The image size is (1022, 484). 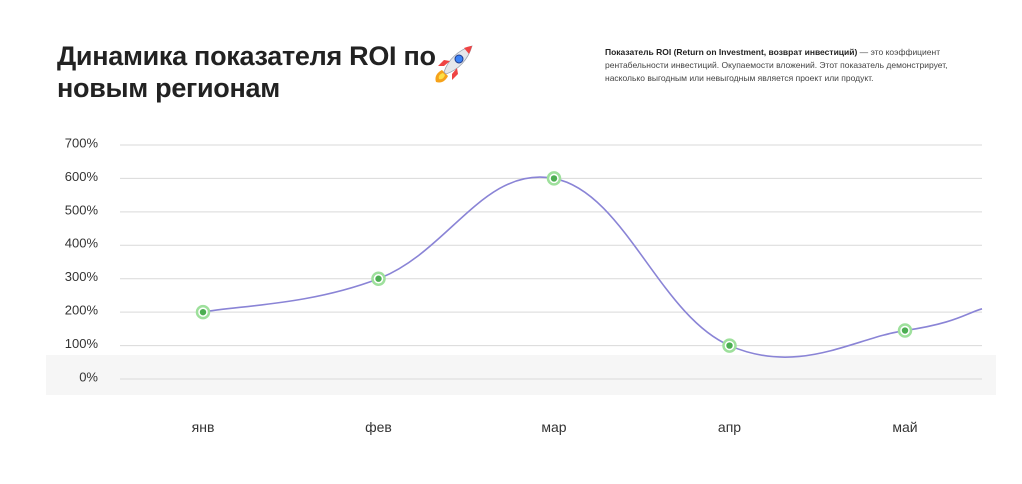 What do you see at coordinates (82, 276) in the screenshot?
I see `y-tick-label: 300%` at bounding box center [82, 276].